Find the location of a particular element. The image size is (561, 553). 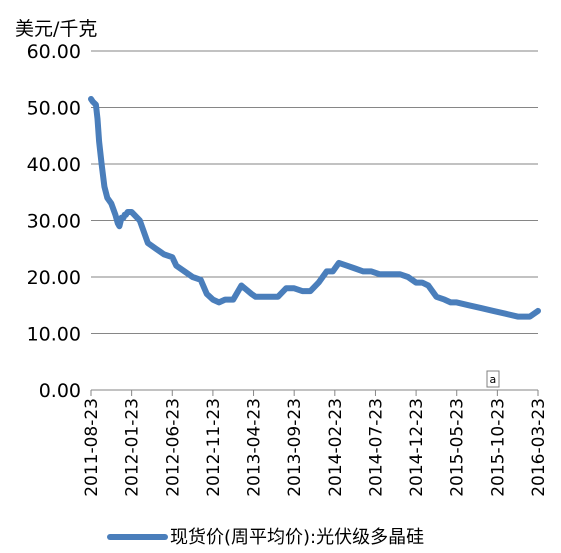

y-tick-label-2: 20.00 is located at coordinates (54, 278).